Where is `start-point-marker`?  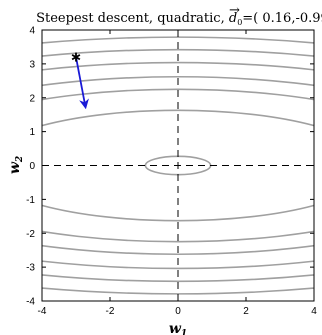 start-point-marker is located at coordinates (76, 57).